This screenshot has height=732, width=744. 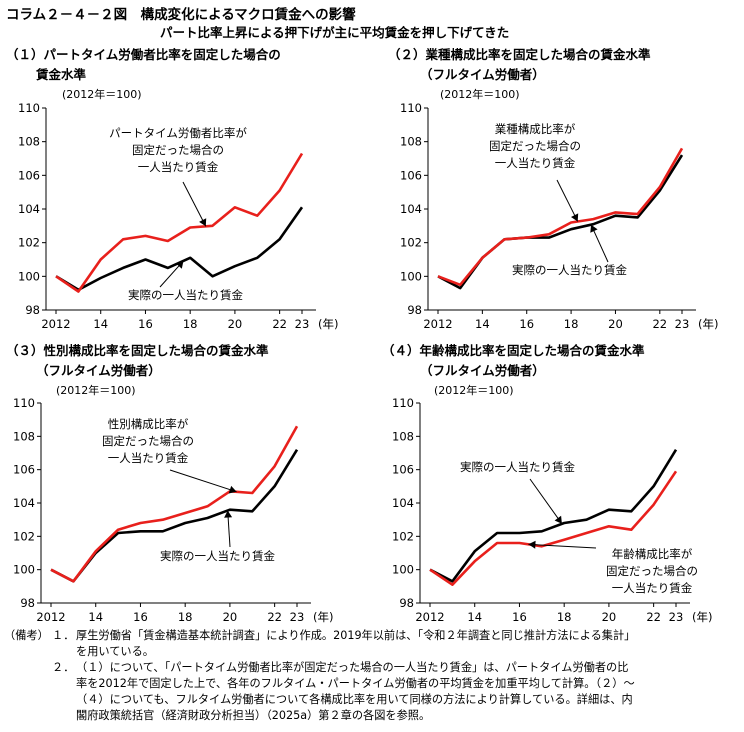 What do you see at coordinates (115, 651) in the screenshot?
I see `note-1-line-2: を用いている。` at bounding box center [115, 651].